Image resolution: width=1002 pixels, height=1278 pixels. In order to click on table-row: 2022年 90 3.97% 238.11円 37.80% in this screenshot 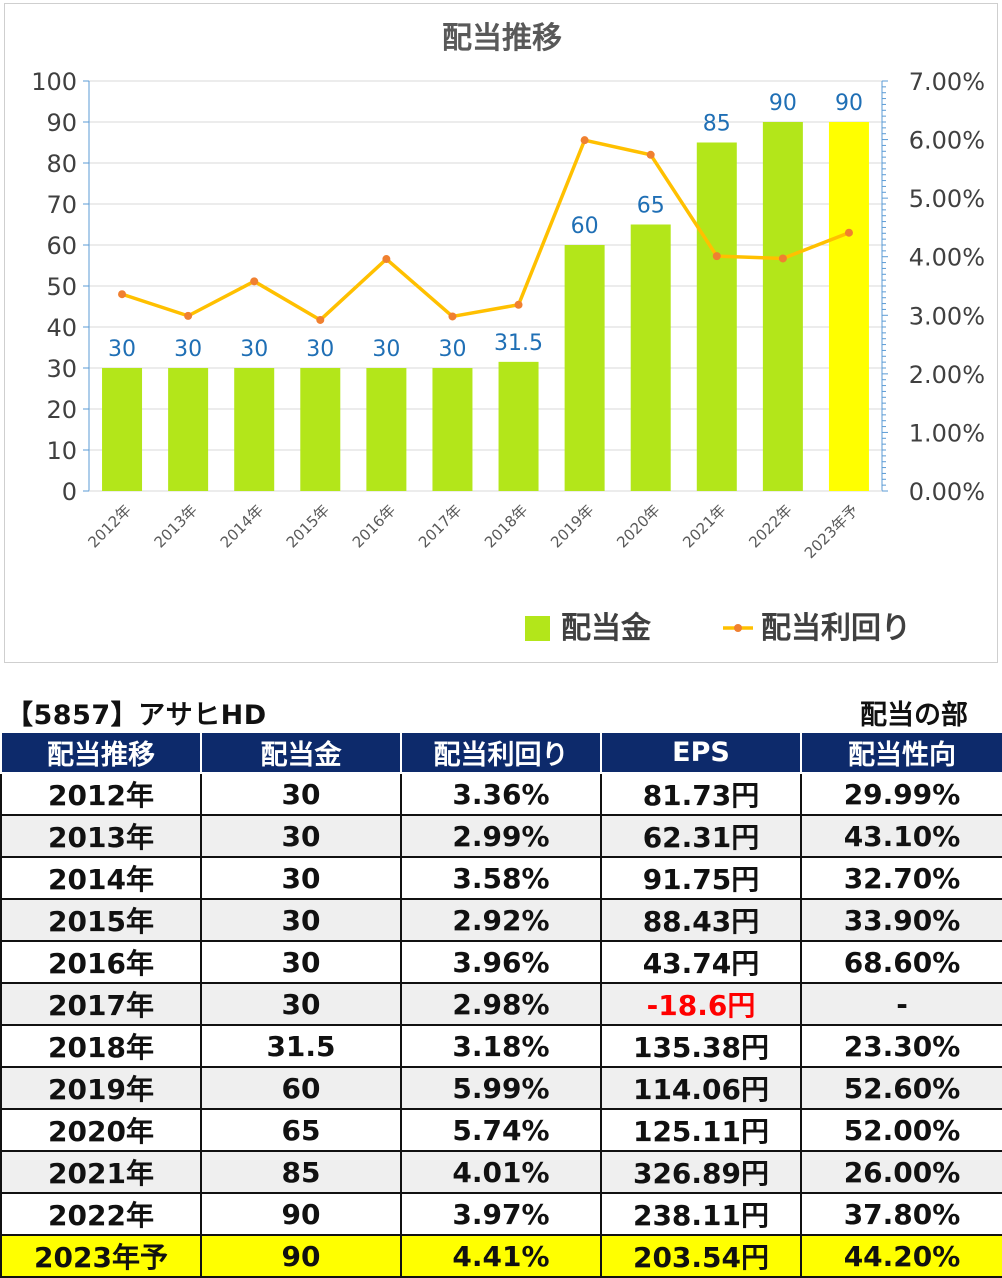, I will do `click(501, 1214)`.